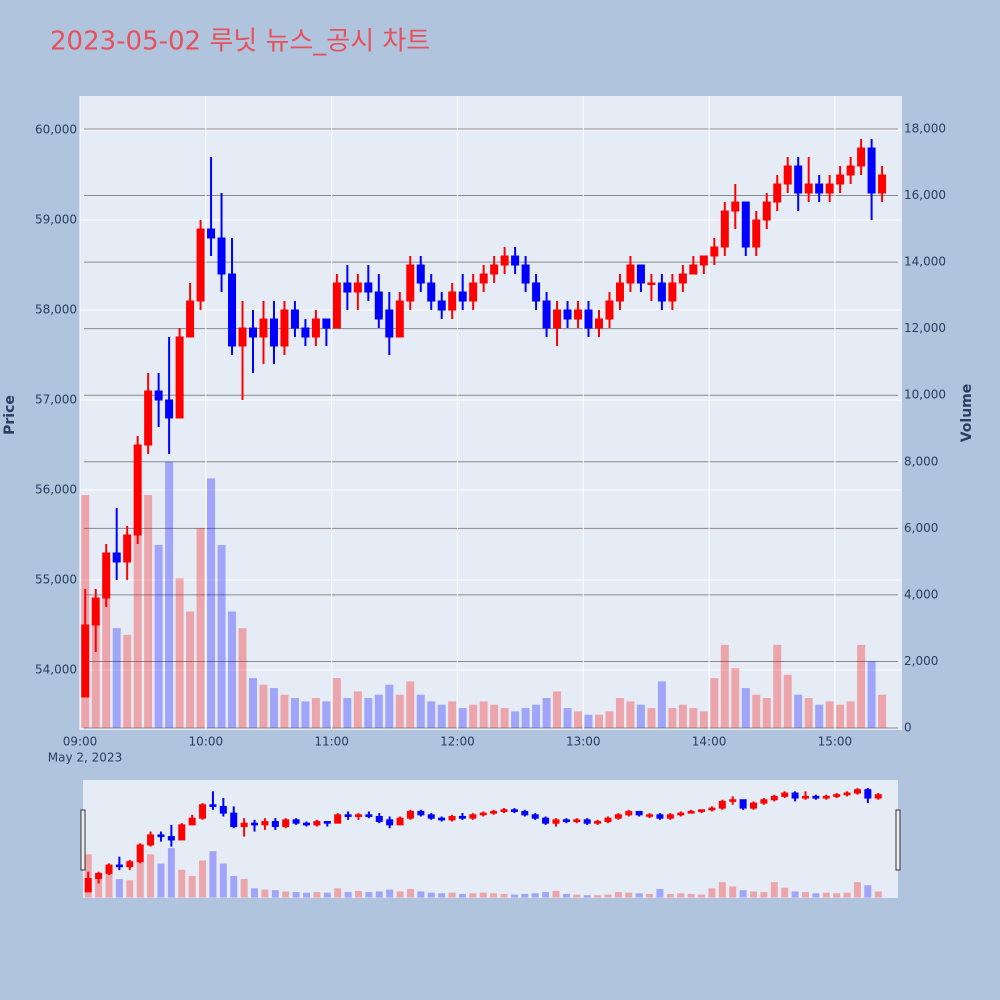 The height and width of the screenshot is (1000, 1000). Describe the element at coordinates (921, 594) in the screenshot. I see `y2-tick-label: 4,000` at that location.